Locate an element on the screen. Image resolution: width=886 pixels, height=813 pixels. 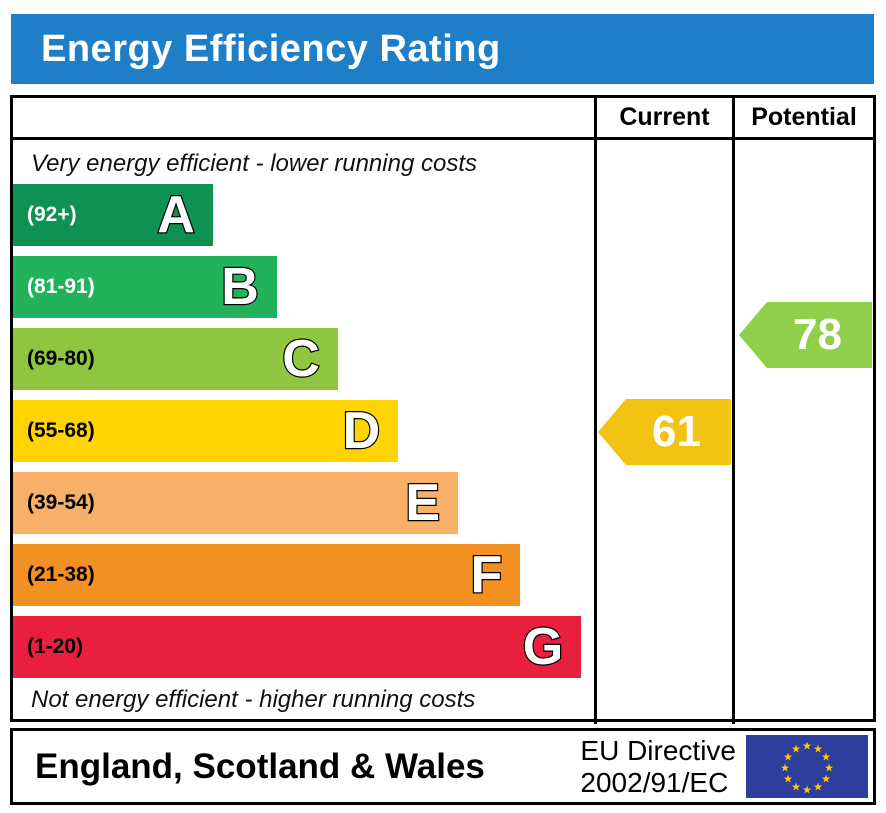
current-rating-arrow: 61 is located at coordinates (664, 432).